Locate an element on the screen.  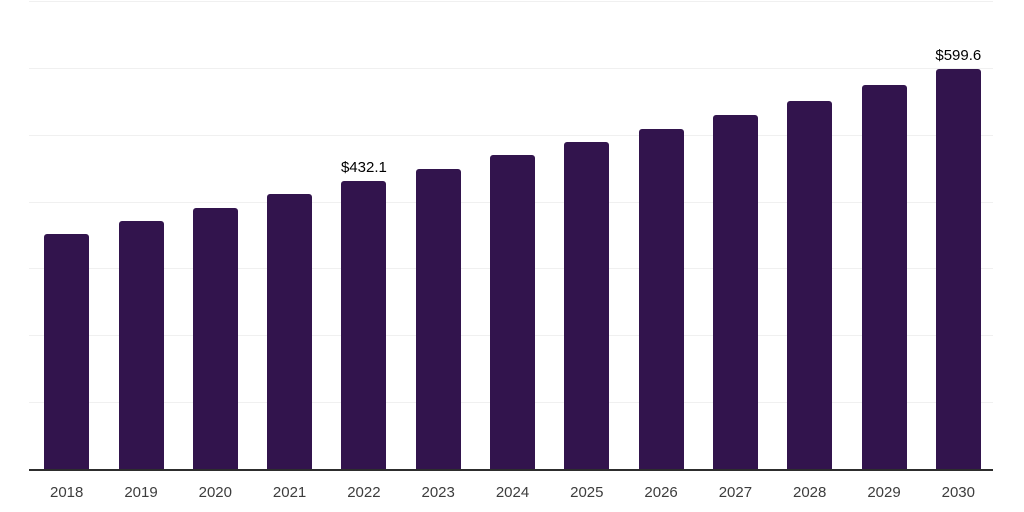
x-tick-label-2026: 2026 is located at coordinates (661, 492).